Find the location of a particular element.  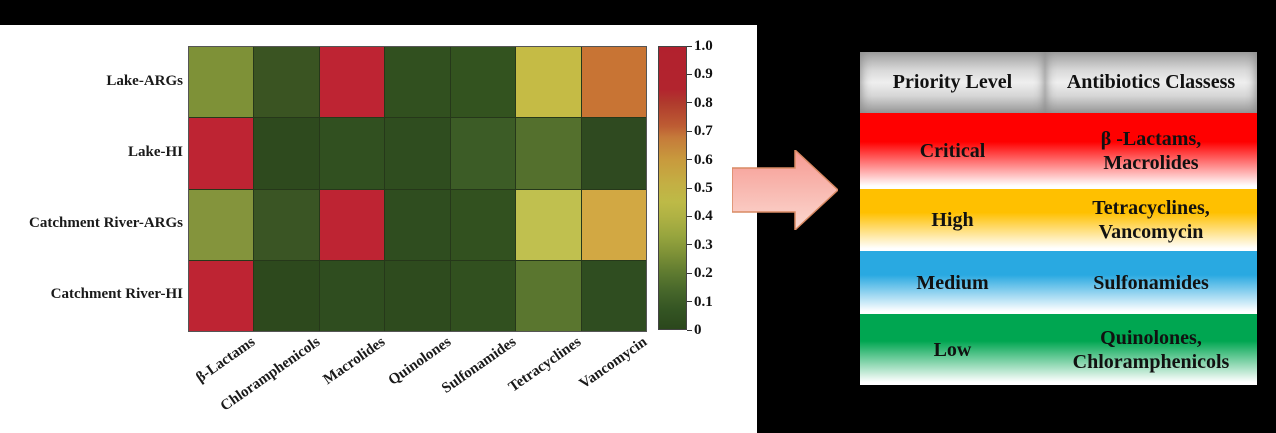

colorbar-tick-label: 0.3 is located at coordinates (703, 244).